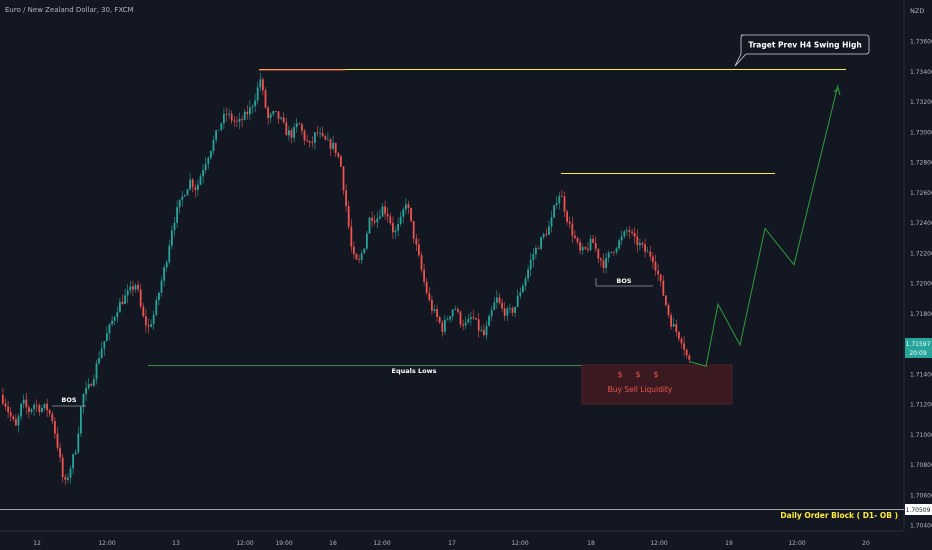 Image resolution: width=932 pixels, height=550 pixels. Describe the element at coordinates (764, 225) in the screenshot. I see `projection-path` at that location.